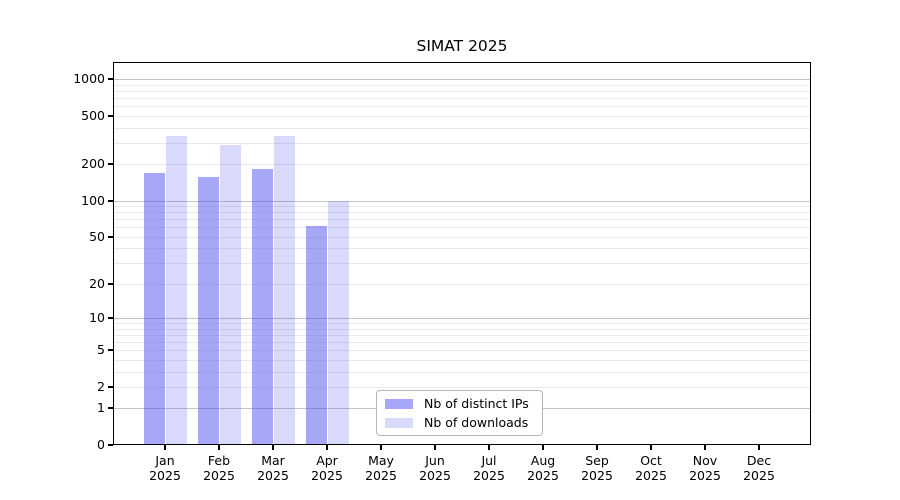  I want to click on legend: Nb of distinct IPs Nb of downloads, so click(459, 413).